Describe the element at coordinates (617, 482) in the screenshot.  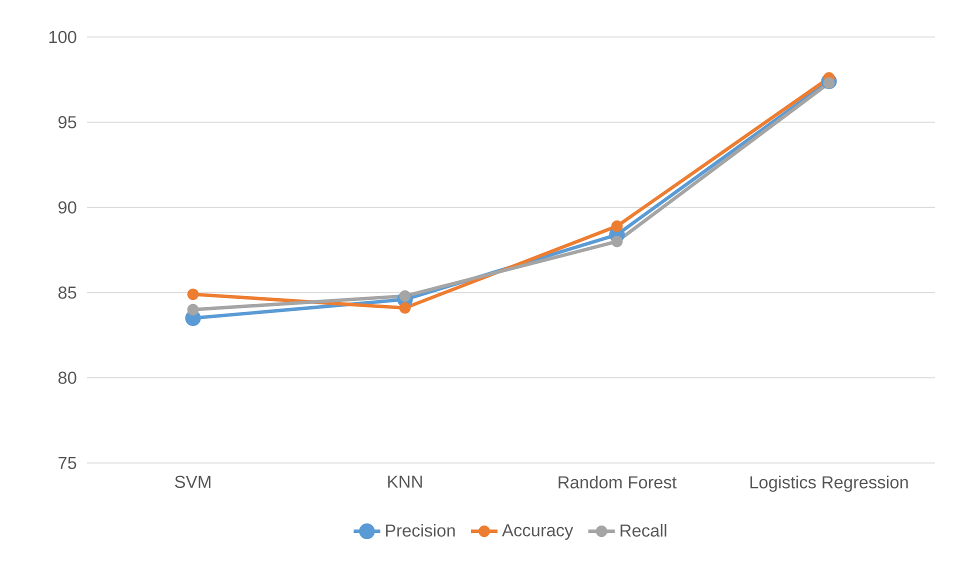
I see `x-tick-label: Random Forest` at that location.